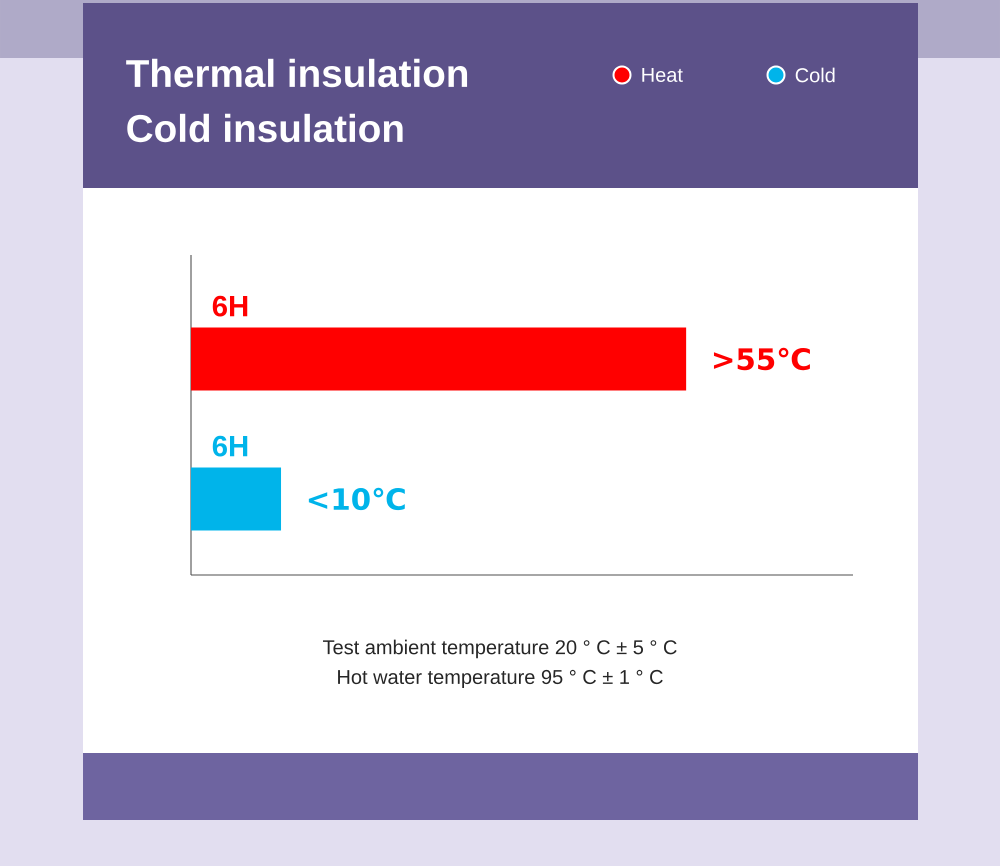  What do you see at coordinates (815, 75) in the screenshot?
I see `legend-label: Cold` at bounding box center [815, 75].